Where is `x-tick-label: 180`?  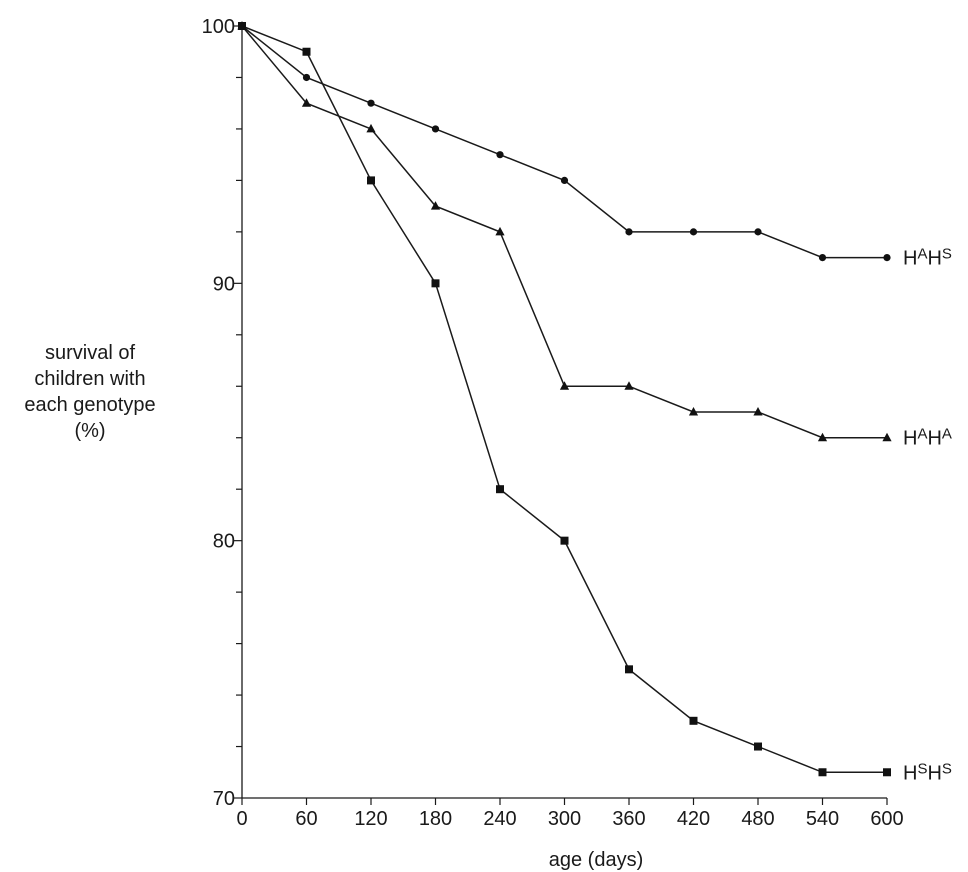 x-tick-label: 180 is located at coordinates (435, 819).